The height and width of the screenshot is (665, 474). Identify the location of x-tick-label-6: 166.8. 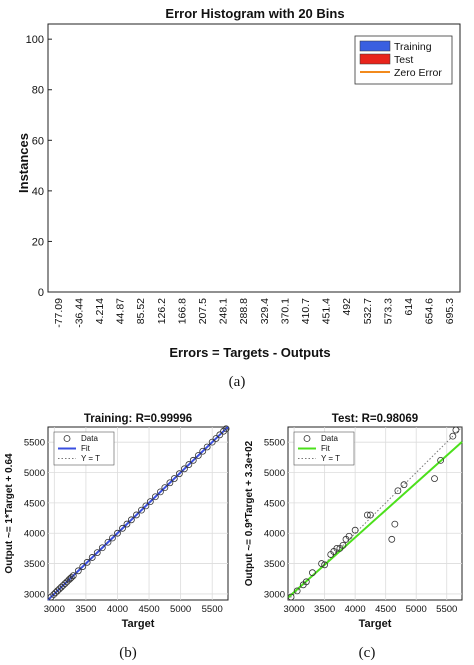
(182, 311).